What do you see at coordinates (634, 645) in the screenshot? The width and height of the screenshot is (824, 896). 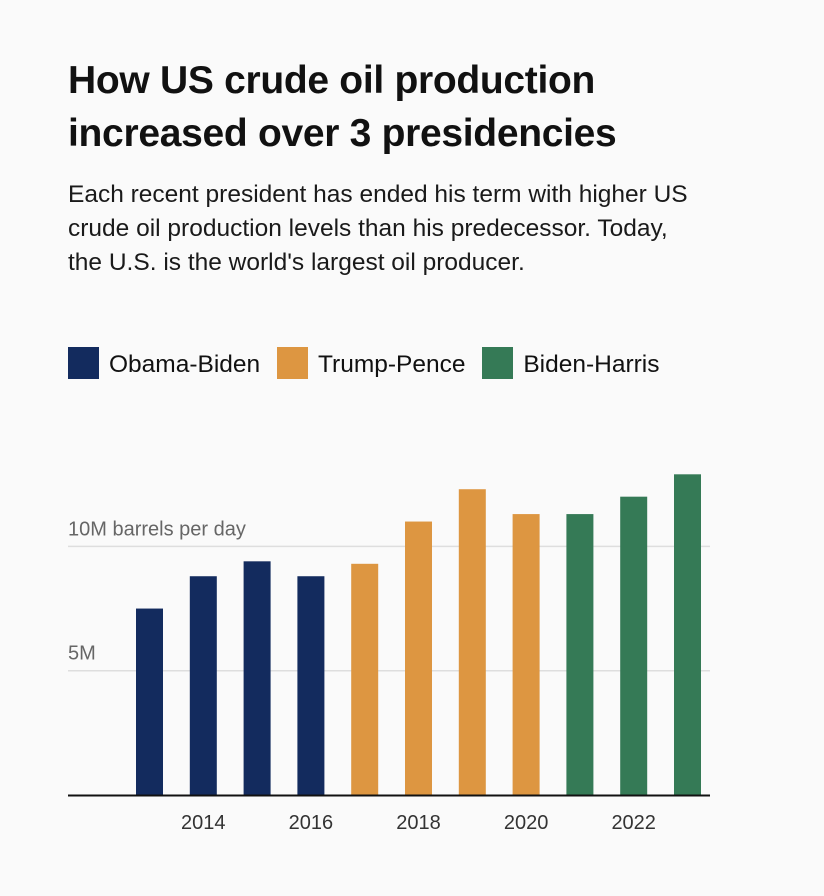 I see `bar-2022` at bounding box center [634, 645].